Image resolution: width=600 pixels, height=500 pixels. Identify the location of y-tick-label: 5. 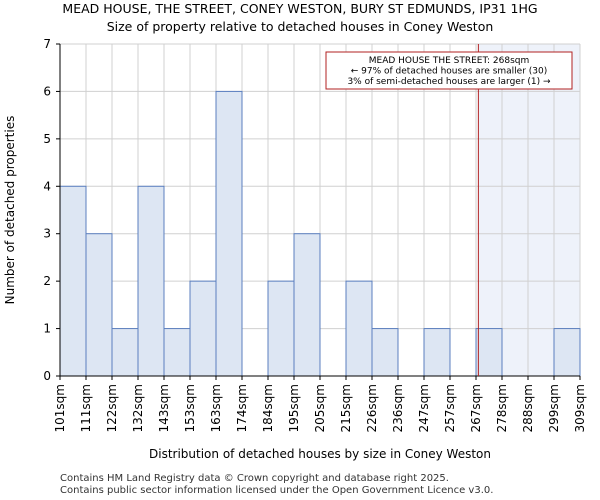
(47, 139).